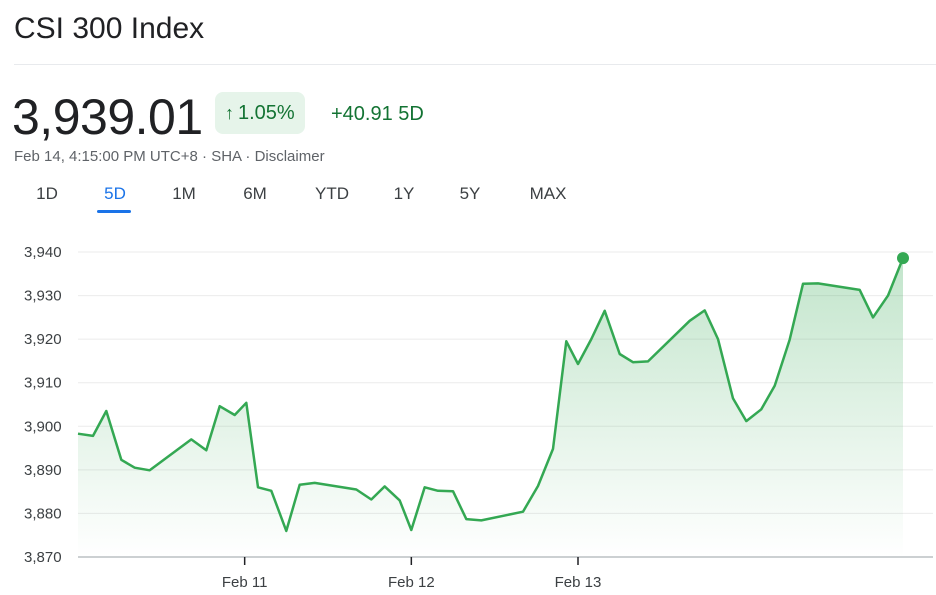 The image size is (936, 595). I want to click on tab-1d: 1D, so click(47, 193).